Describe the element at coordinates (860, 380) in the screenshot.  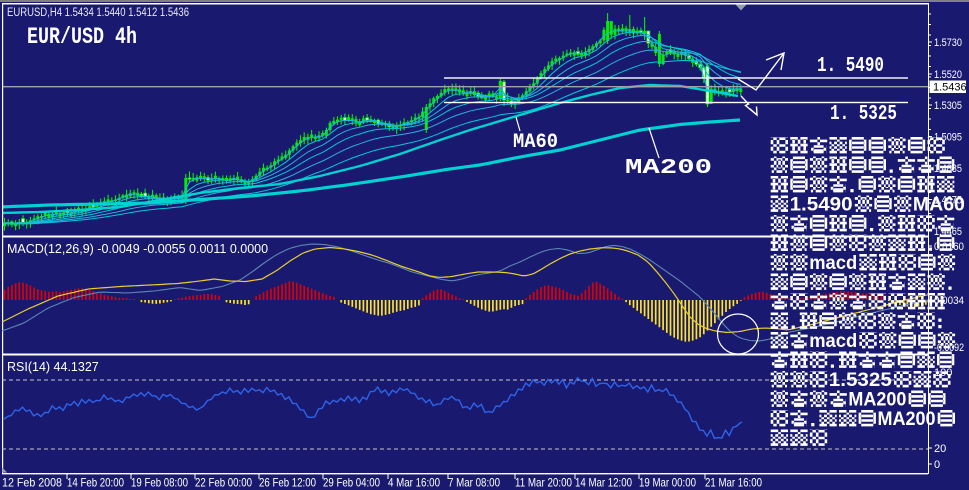
I see `svg-text: 1.5325` at that location.